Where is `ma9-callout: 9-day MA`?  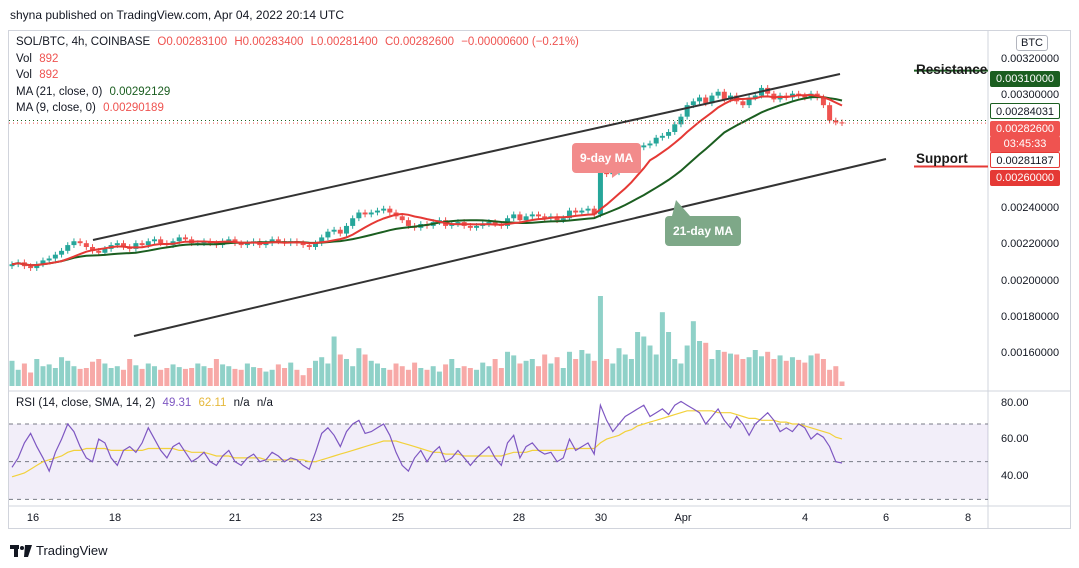
ma9-callout: 9-day MA is located at coordinates (607, 158).